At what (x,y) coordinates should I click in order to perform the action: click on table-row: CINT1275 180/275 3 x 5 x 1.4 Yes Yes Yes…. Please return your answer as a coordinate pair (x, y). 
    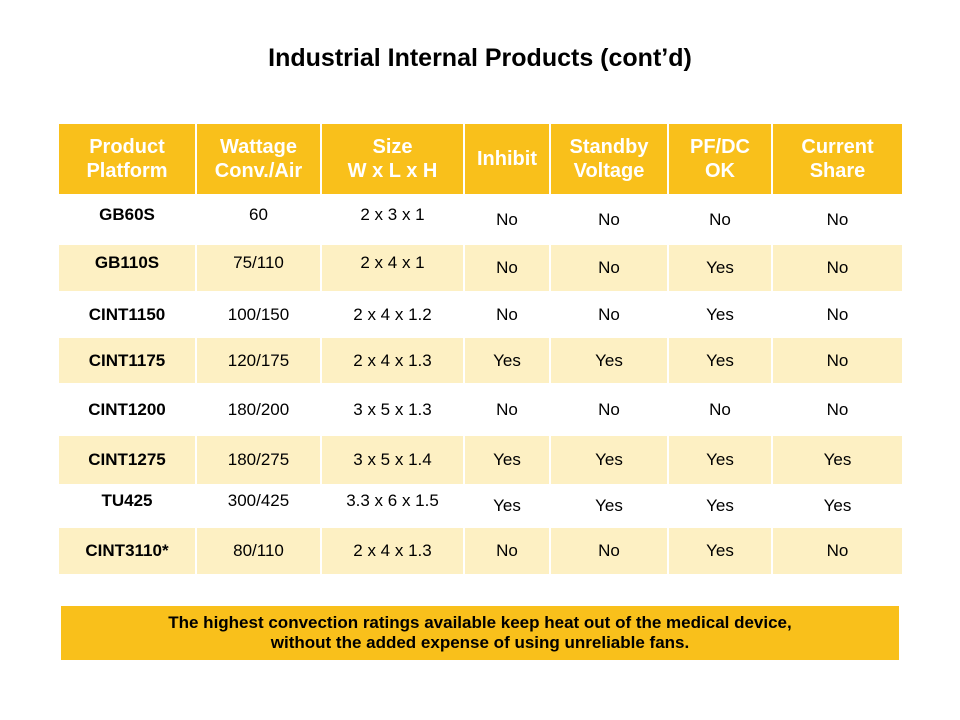
    Looking at the image, I should click on (480, 460).